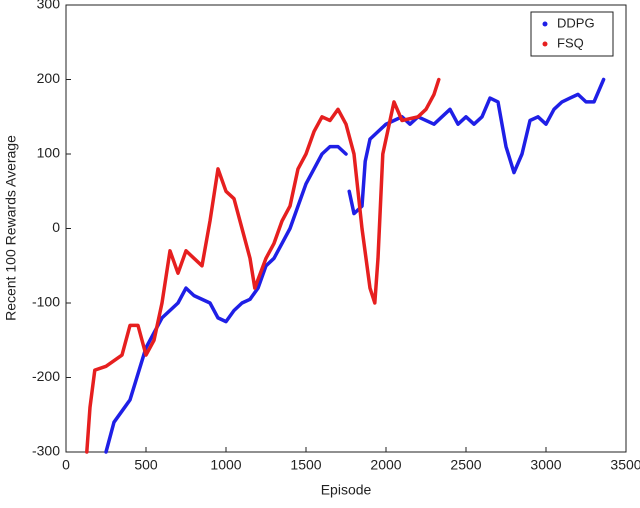  I want to click on x-tick-label: 3500, so click(625, 465).